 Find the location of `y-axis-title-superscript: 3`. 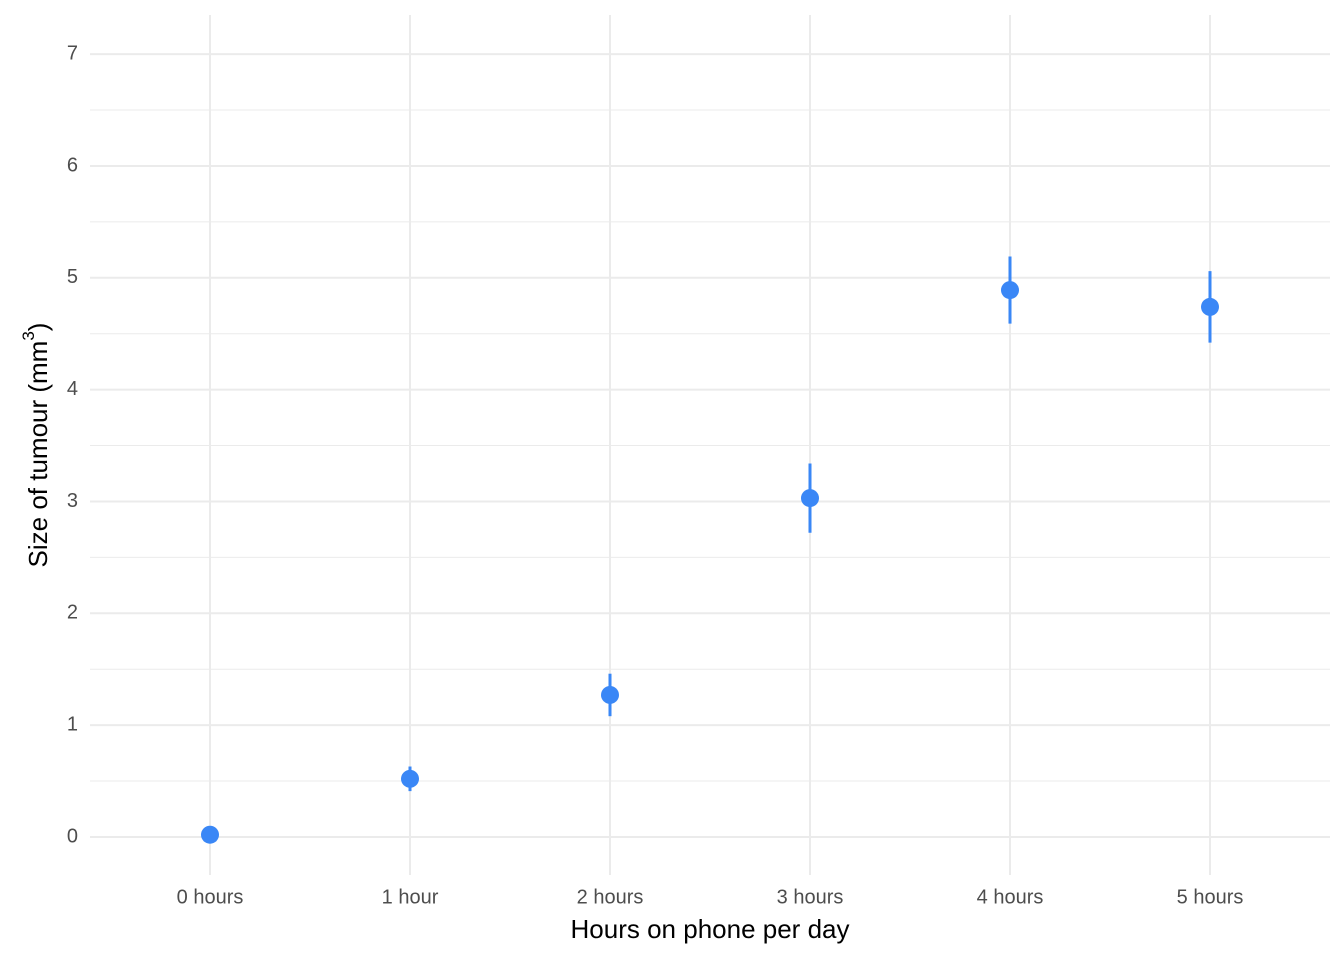

y-axis-title-superscript: 3 is located at coordinates (28, 335).